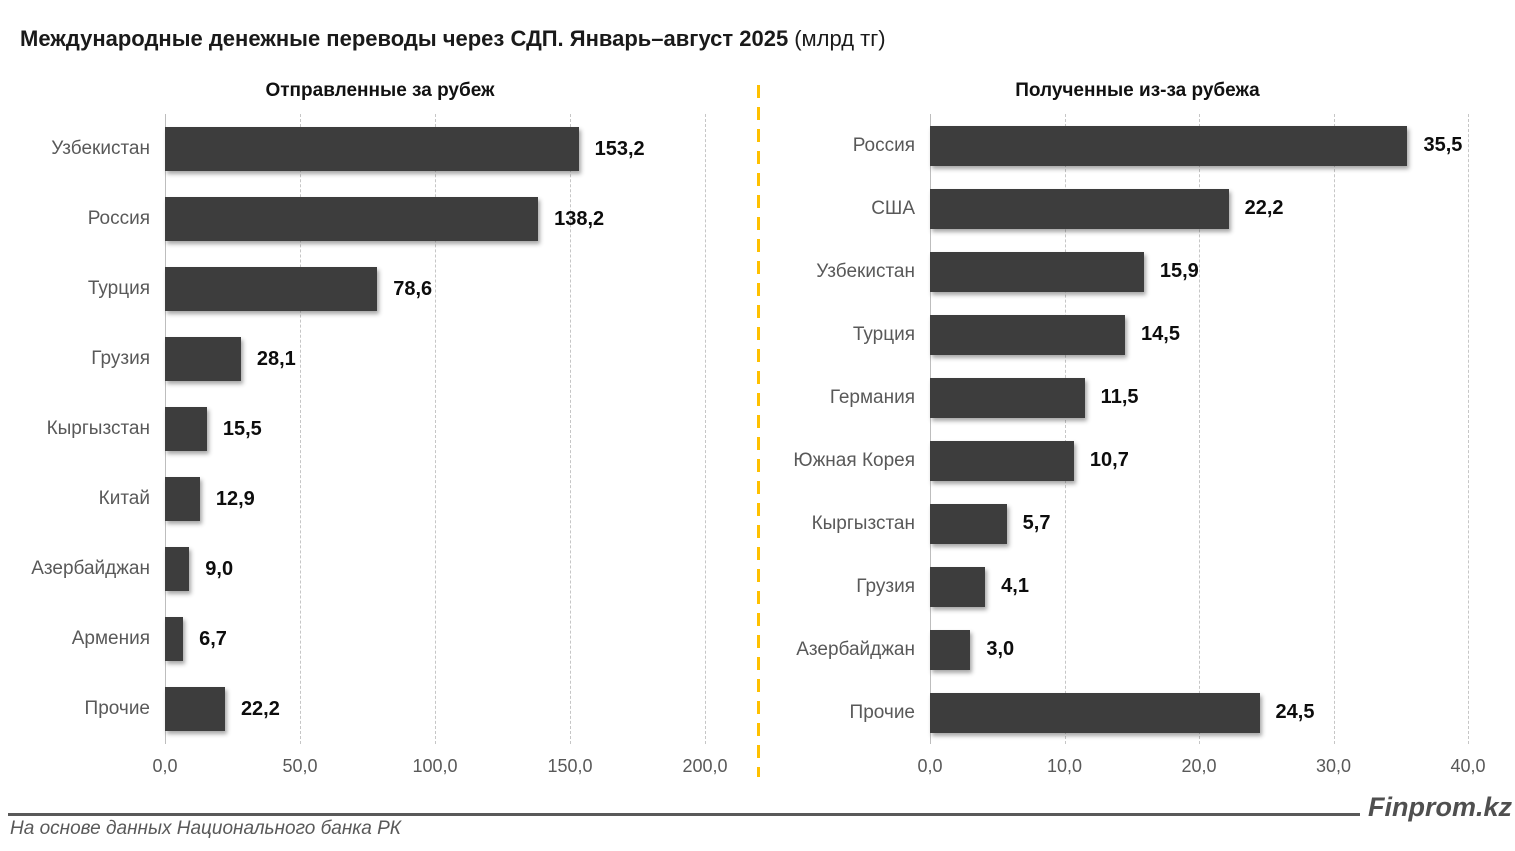 This screenshot has width=1515, height=851. What do you see at coordinates (705, 766) in the screenshot?
I see `x-tick-label: 200,0` at bounding box center [705, 766].